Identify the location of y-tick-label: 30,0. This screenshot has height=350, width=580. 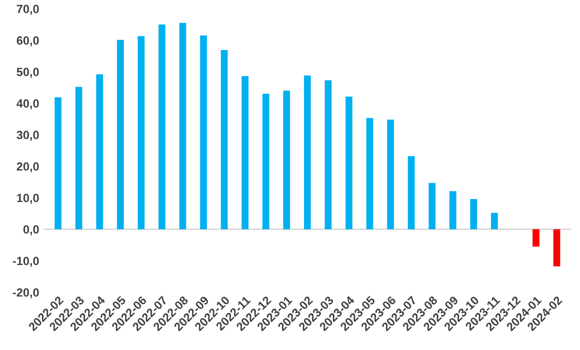
(27, 135).